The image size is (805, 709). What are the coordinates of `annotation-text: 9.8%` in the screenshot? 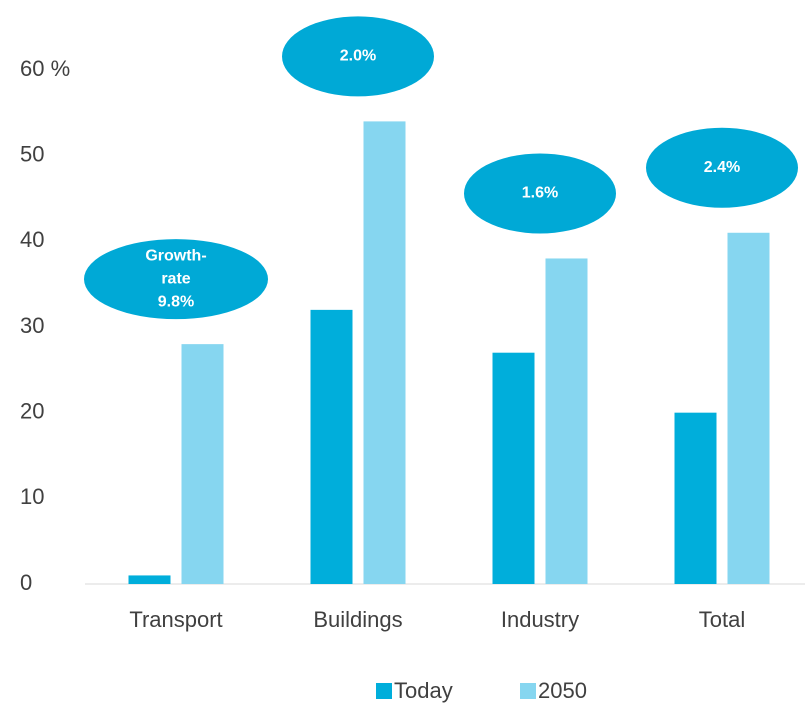 It's located at (176, 301).